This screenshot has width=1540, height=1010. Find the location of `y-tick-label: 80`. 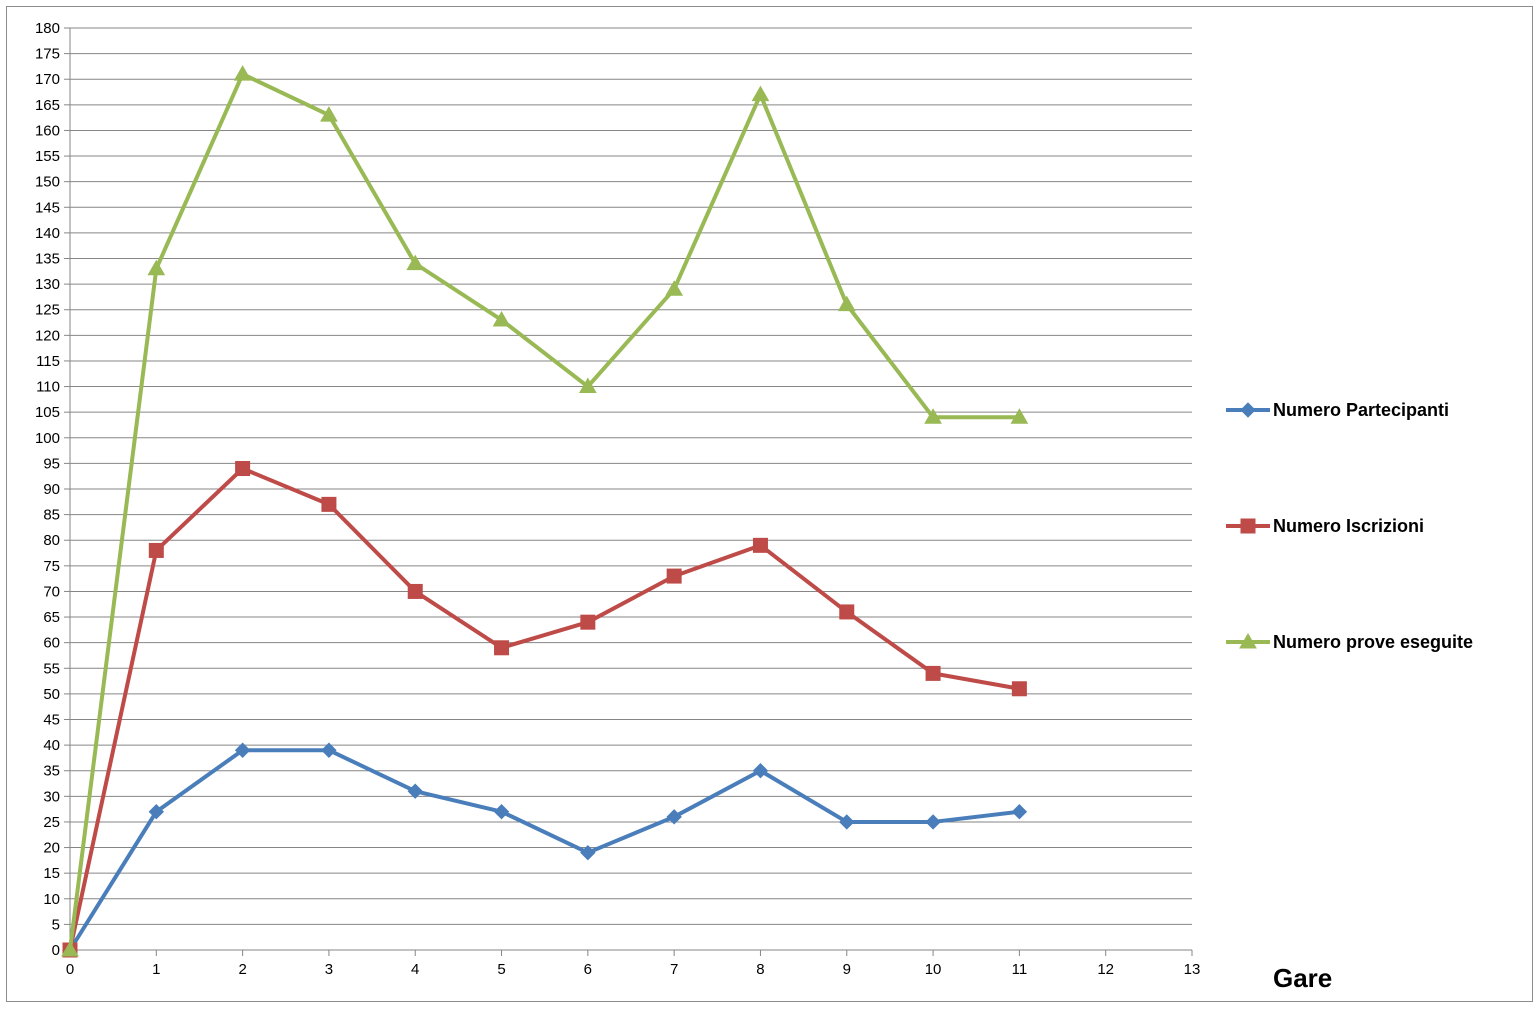

y-tick-label: 80 is located at coordinates (51, 540).